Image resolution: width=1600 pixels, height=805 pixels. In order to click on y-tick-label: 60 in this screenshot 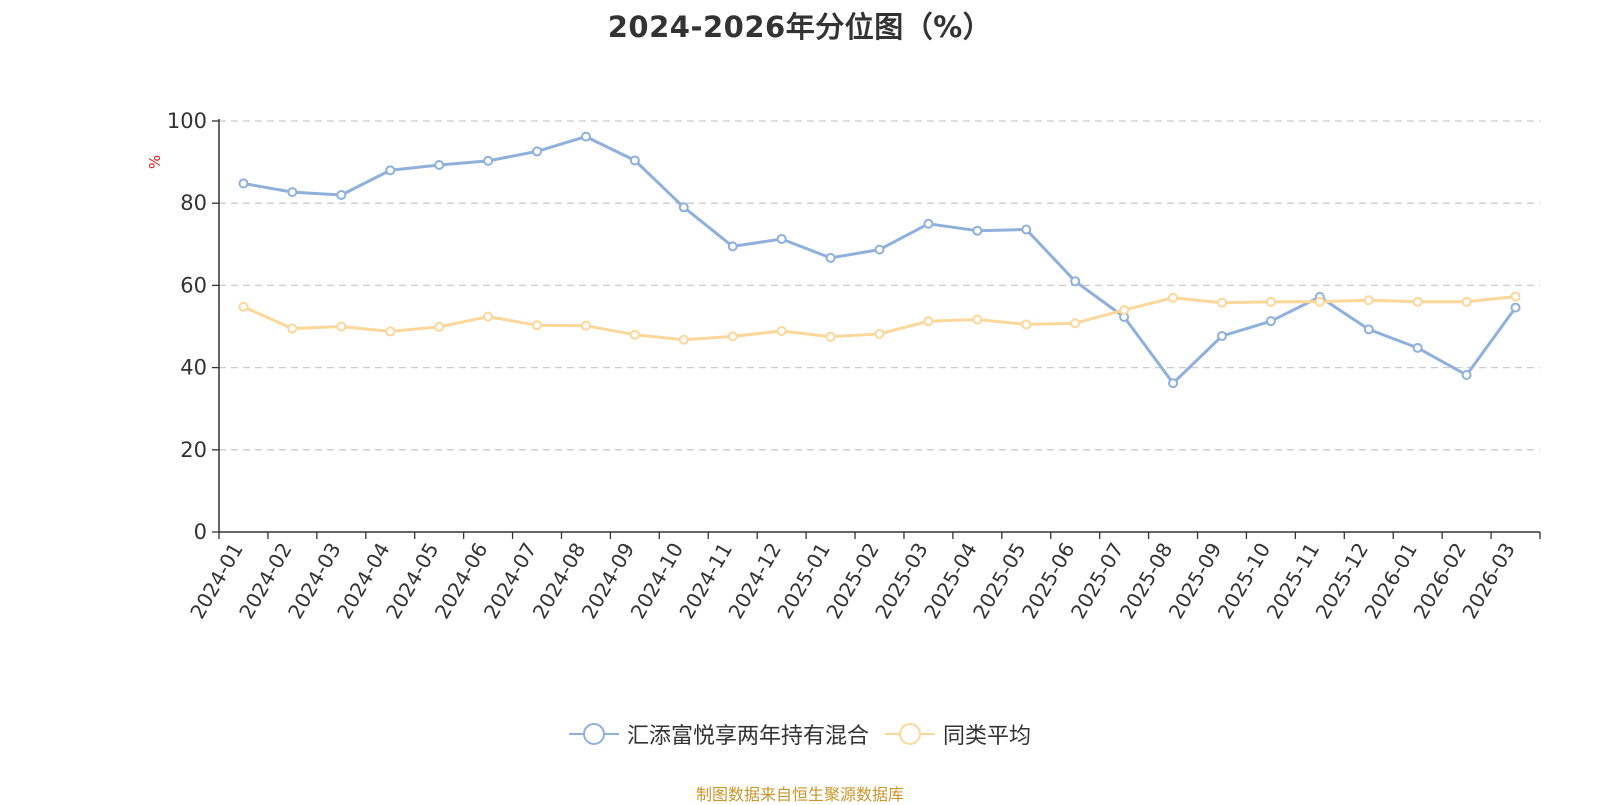, I will do `click(193, 285)`.